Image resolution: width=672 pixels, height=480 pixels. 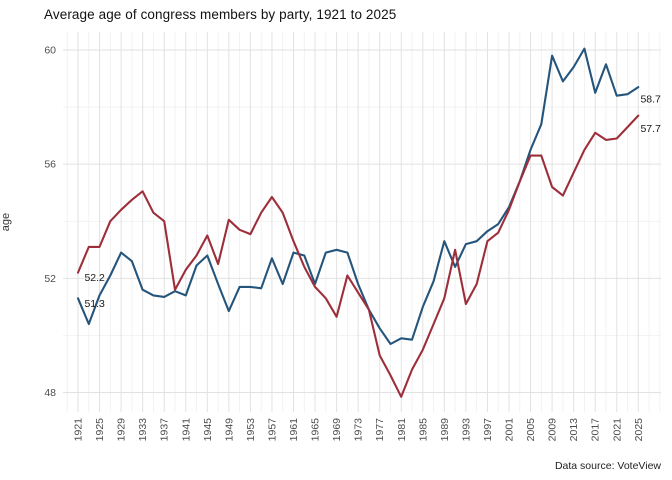 What do you see at coordinates (208, 430) in the screenshot?
I see `svg-text: 1945` at bounding box center [208, 430].